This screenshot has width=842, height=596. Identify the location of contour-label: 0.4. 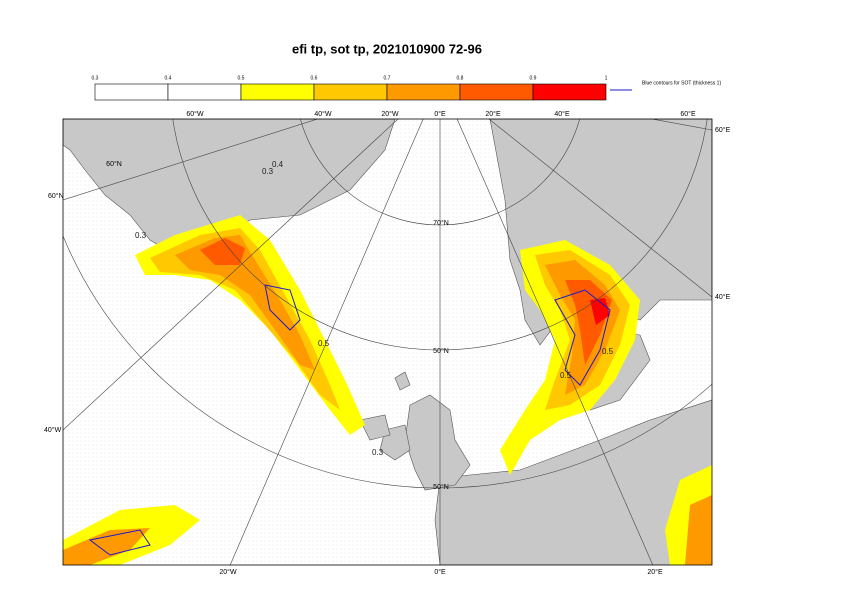
(278, 164).